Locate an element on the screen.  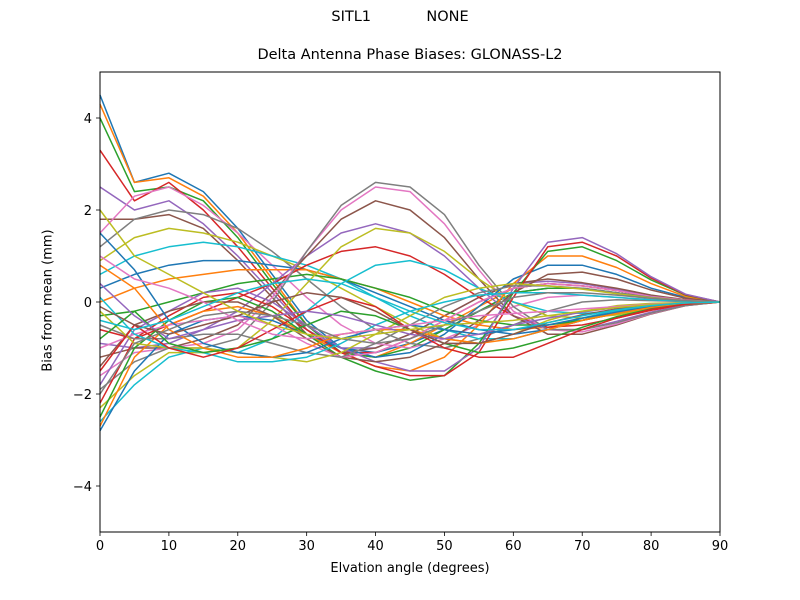
chart-title: Delta Antenna Phase Biases: GLONASS-L2 is located at coordinates (410, 55).